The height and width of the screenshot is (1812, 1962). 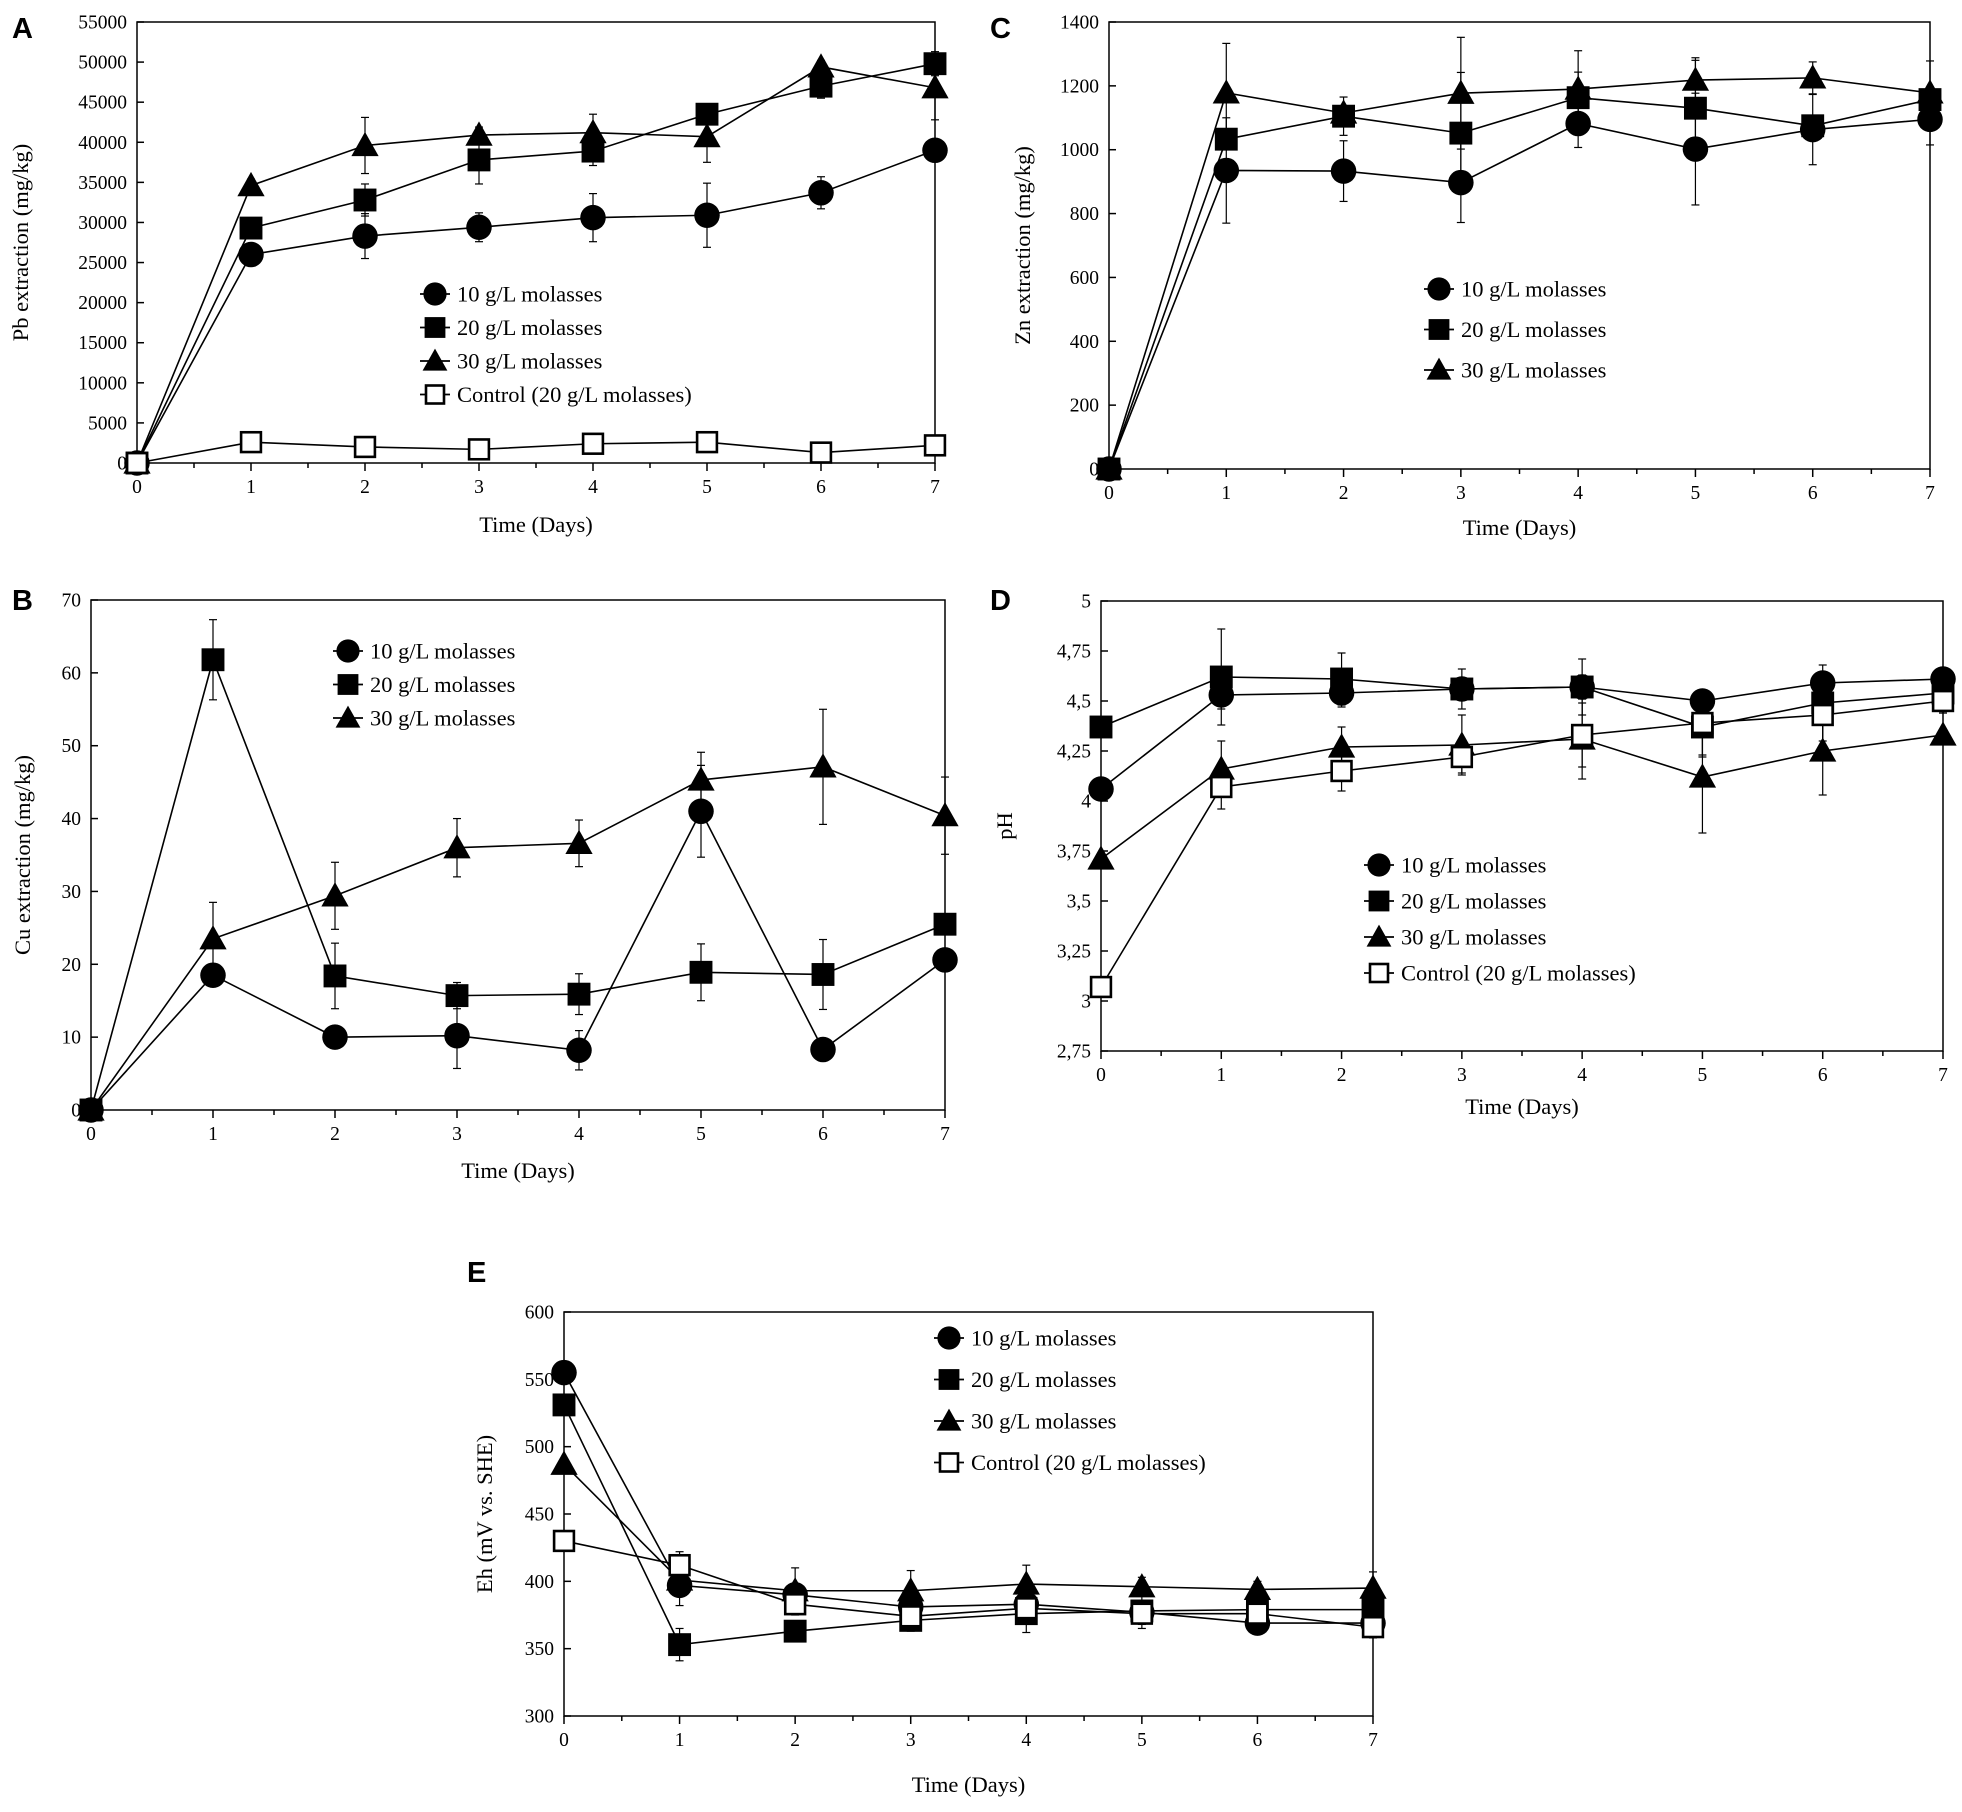 I want to click on y-tick-label: 2,75, so click(x=1074, y=1052).